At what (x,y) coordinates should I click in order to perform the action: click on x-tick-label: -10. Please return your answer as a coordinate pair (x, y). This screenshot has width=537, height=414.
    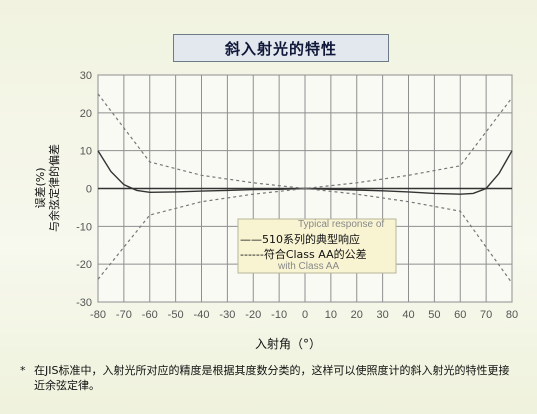
    Looking at the image, I should click on (279, 315).